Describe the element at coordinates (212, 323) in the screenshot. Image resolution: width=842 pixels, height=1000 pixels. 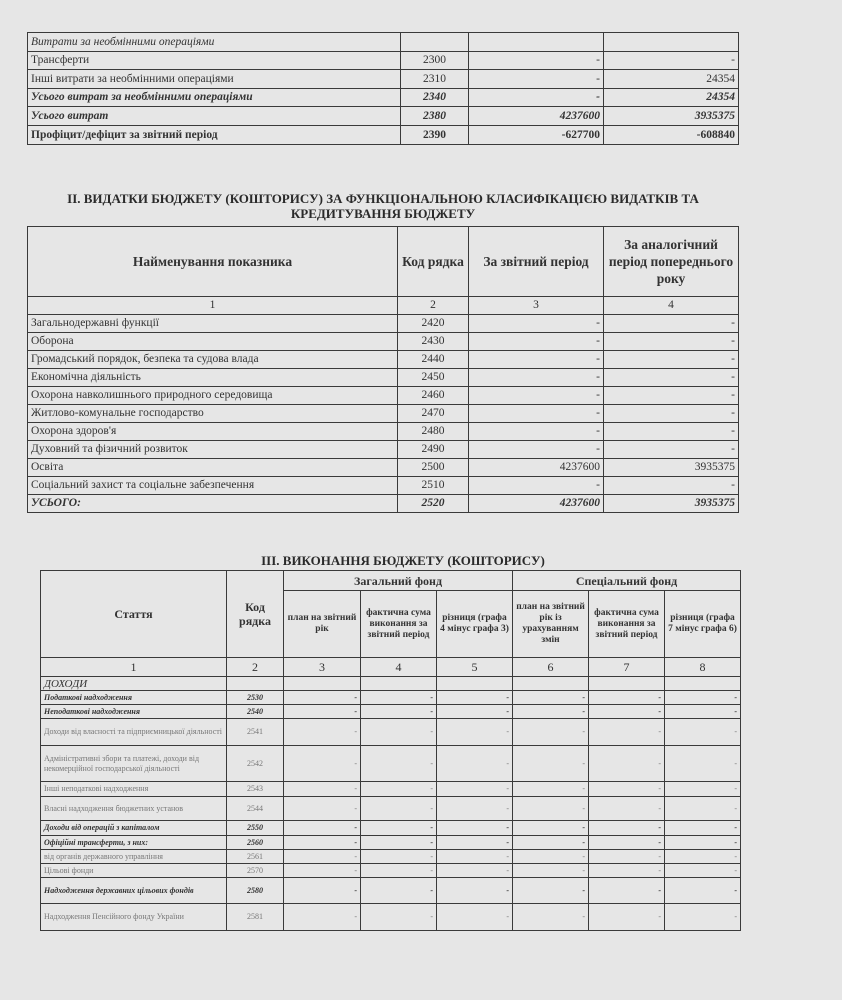
I see `row-name: Загальнодержавні функції` at that location.